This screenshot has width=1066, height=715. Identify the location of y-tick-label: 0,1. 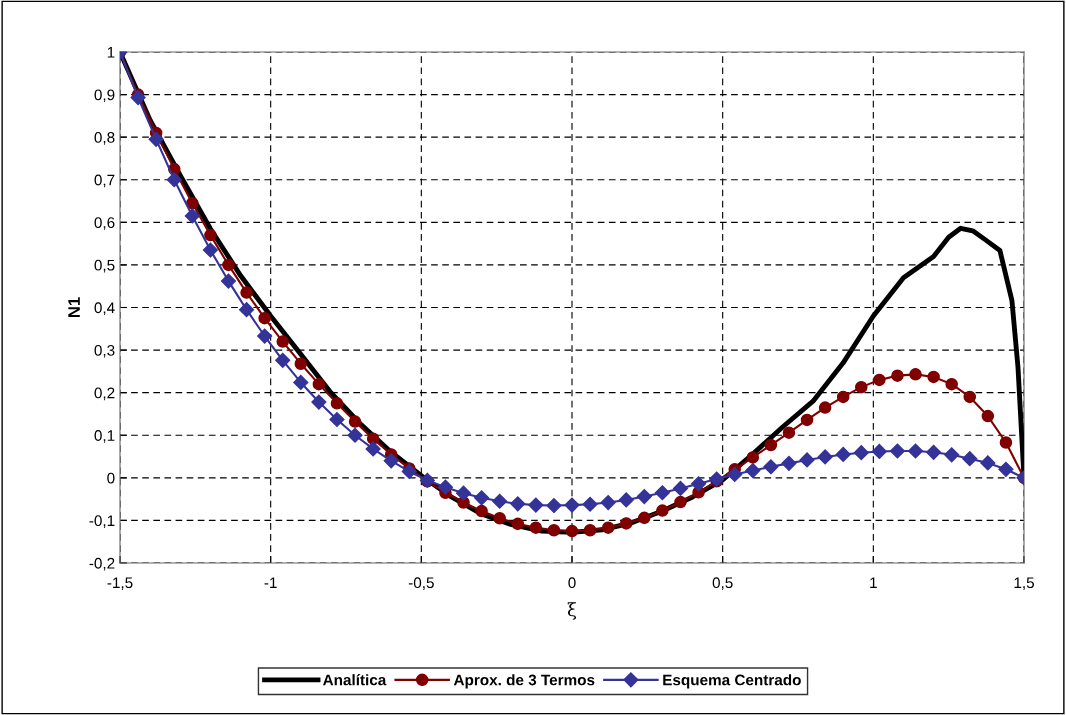
(104, 436).